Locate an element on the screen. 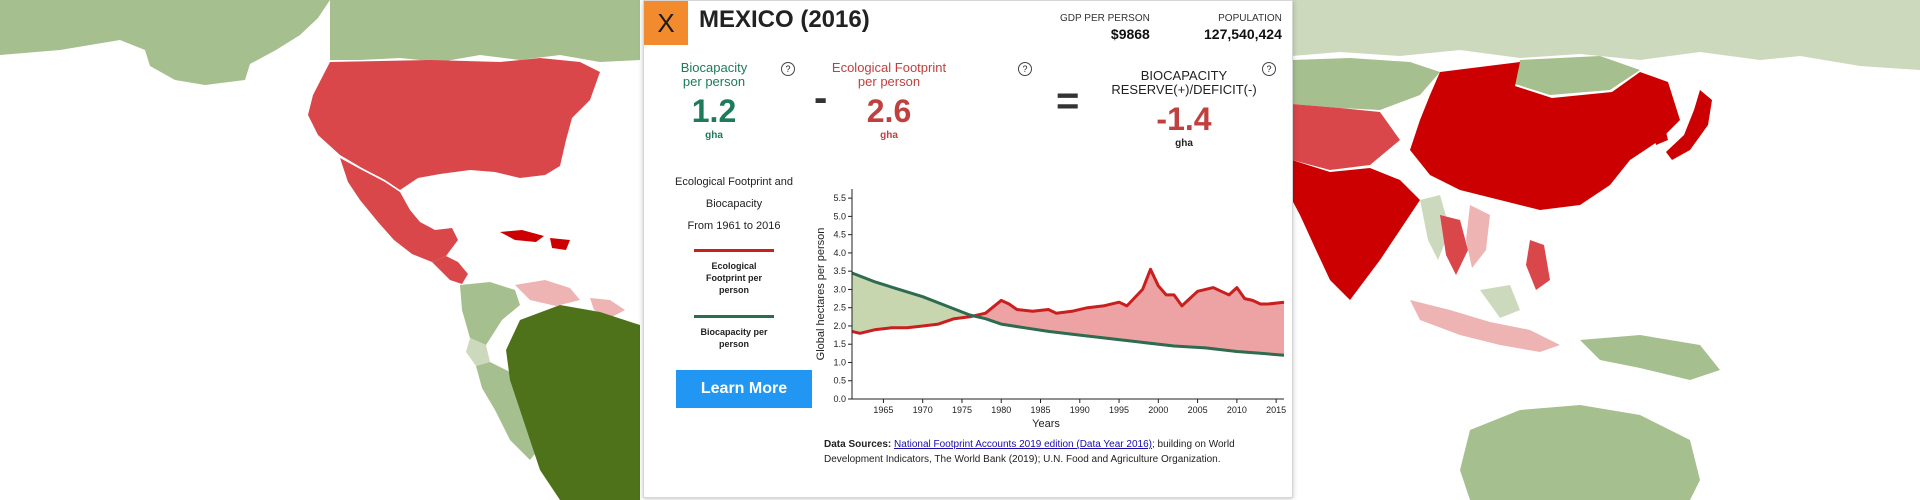 The height and width of the screenshot is (500, 1920). y-tick-label: 4.0 is located at coordinates (839, 253).